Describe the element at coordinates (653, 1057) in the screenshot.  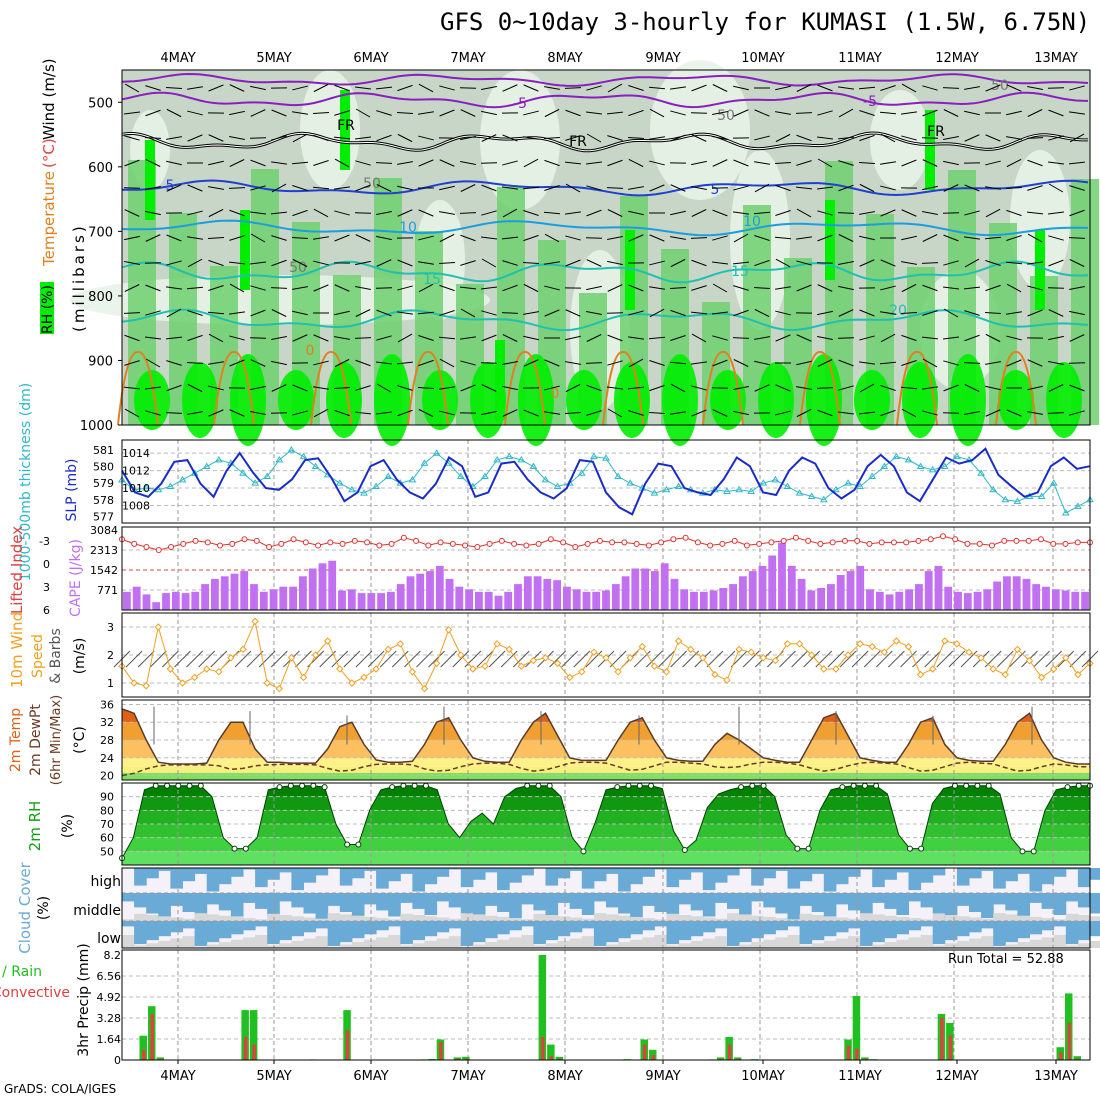
I see `precip-convective-bar` at that location.